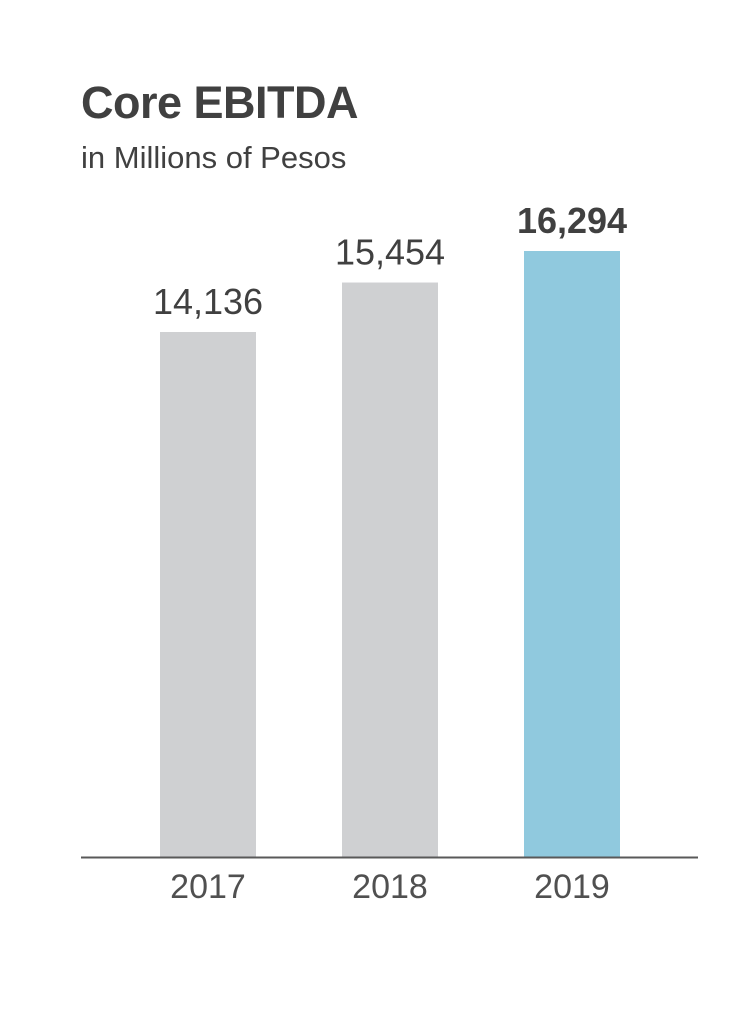 The image size is (740, 1028). What do you see at coordinates (390, 252) in the screenshot?
I see `value-label-2018: 15,454` at bounding box center [390, 252].